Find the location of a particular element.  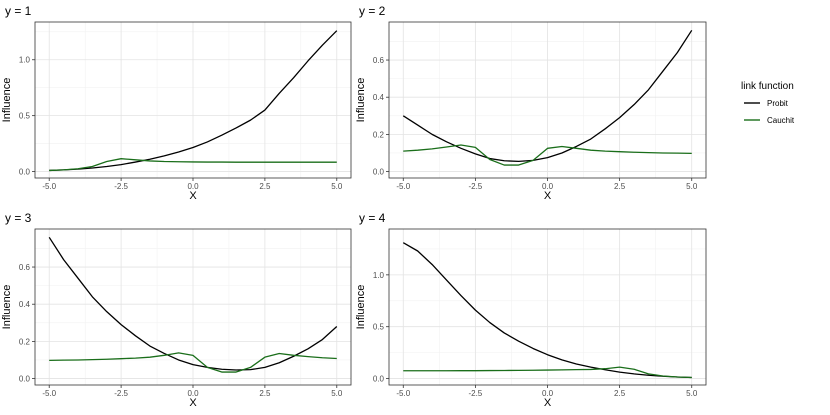

legend: link function Probit Cauchit is located at coordinates (768, 103).